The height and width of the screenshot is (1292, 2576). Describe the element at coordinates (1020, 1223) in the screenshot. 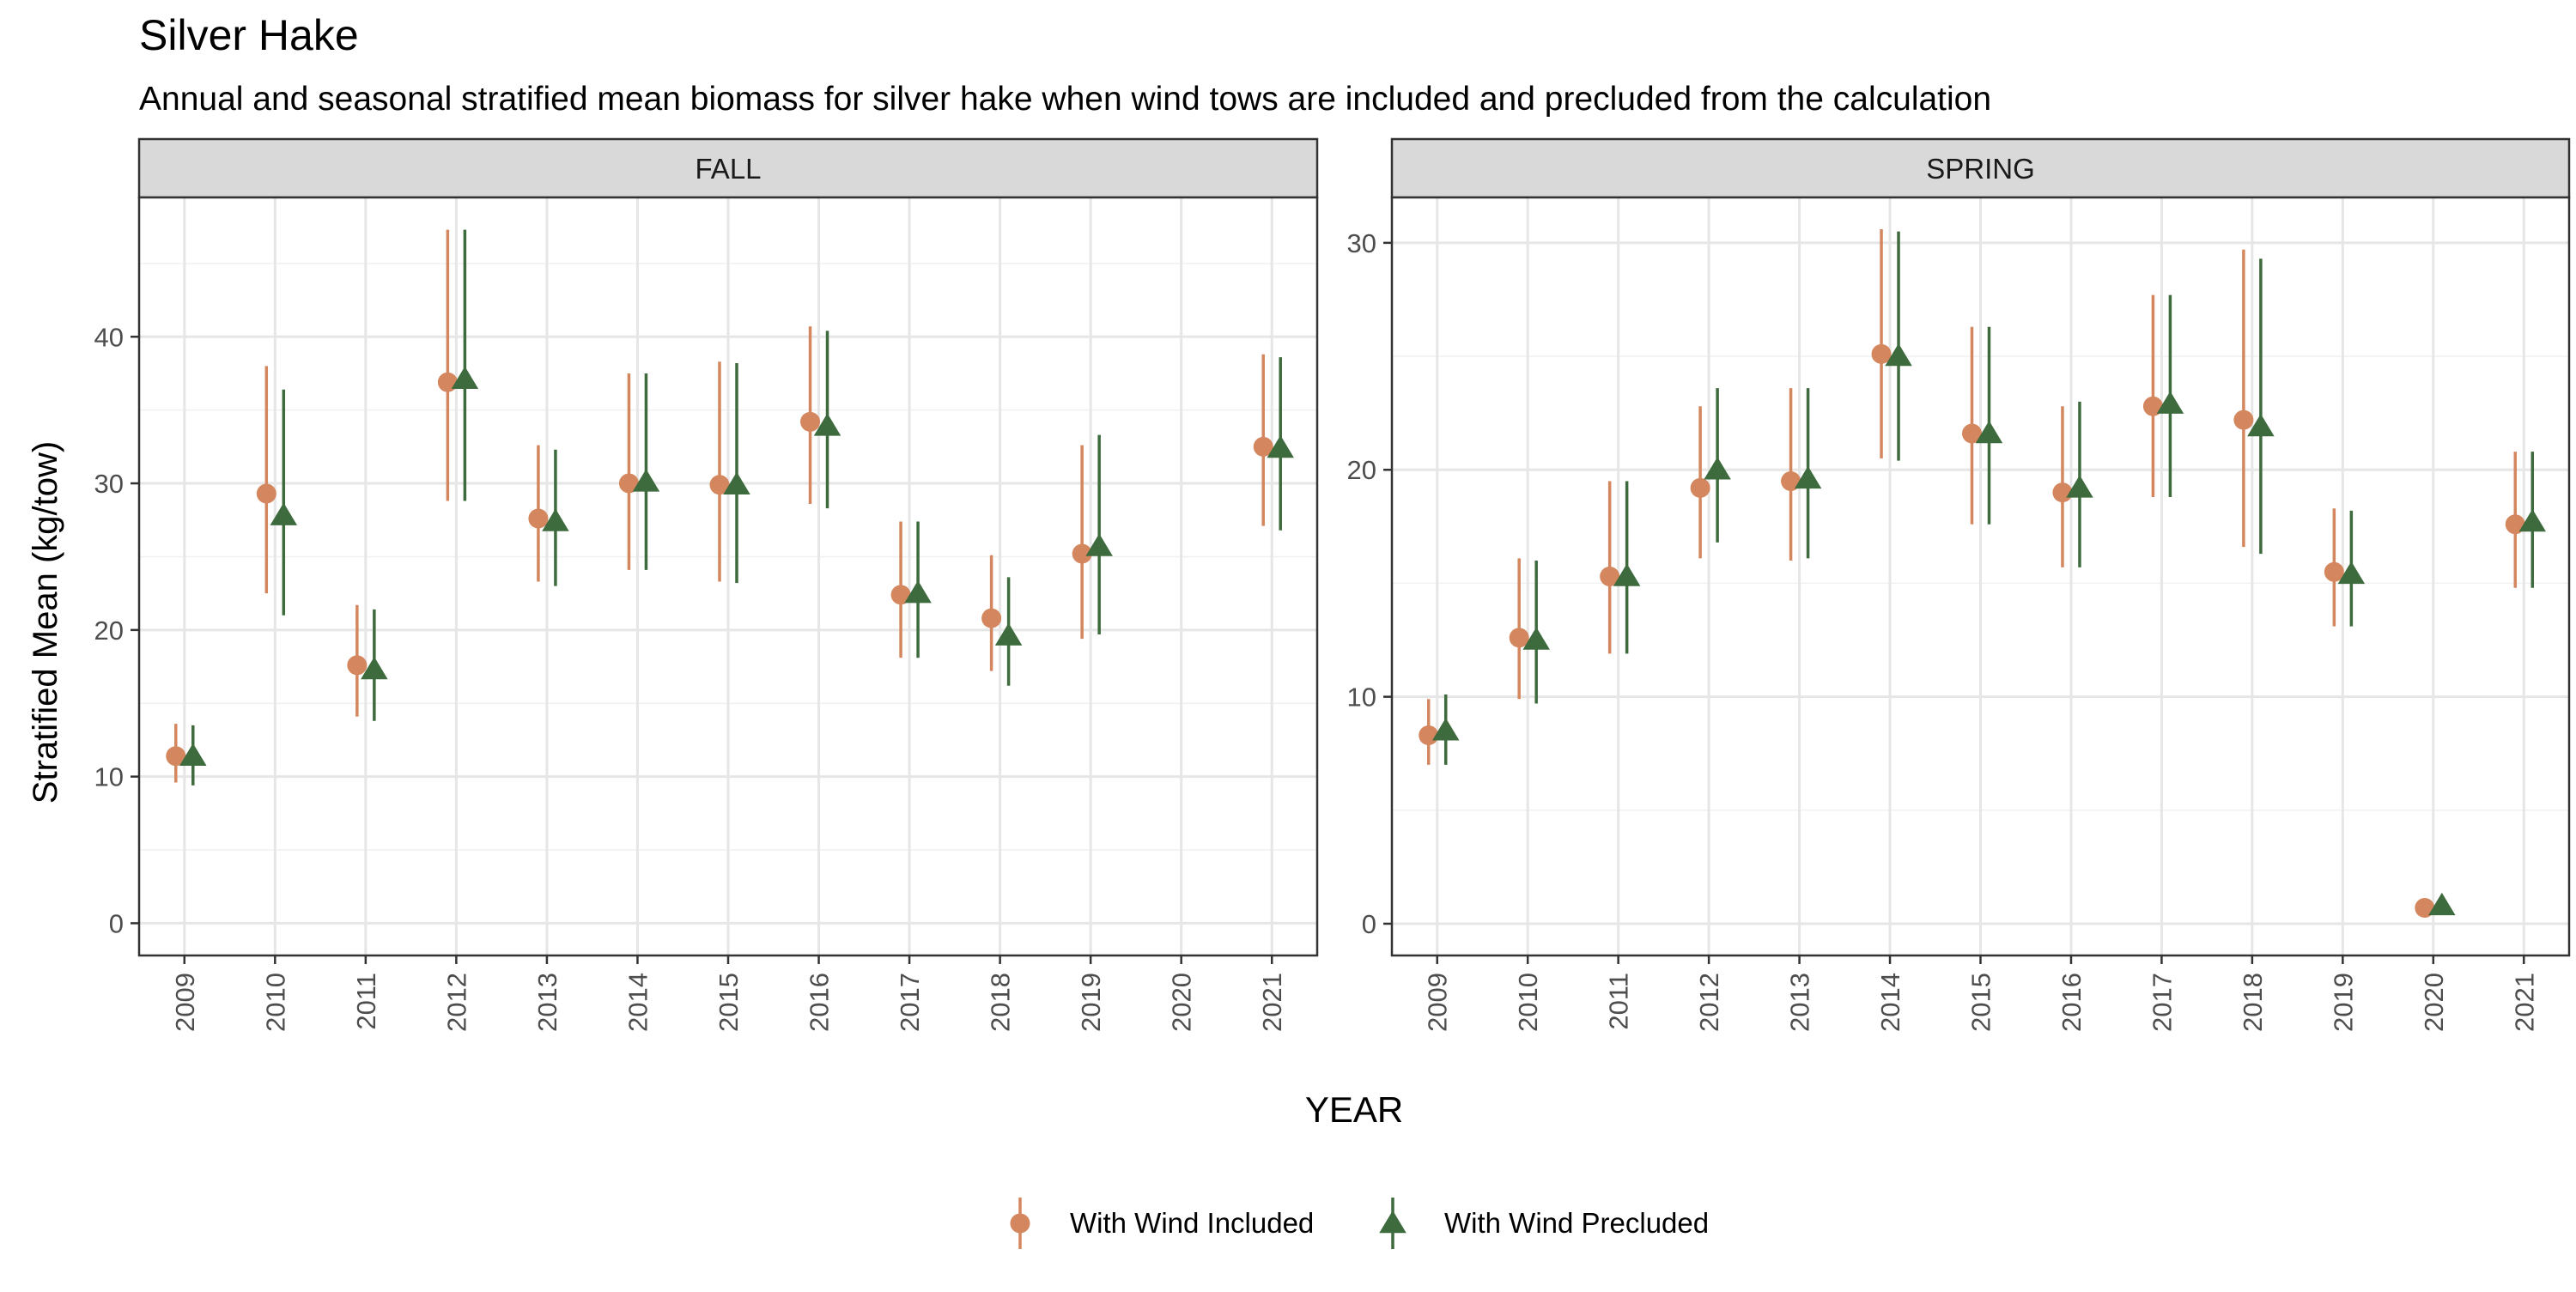

I see `legend-circle-marker` at that location.